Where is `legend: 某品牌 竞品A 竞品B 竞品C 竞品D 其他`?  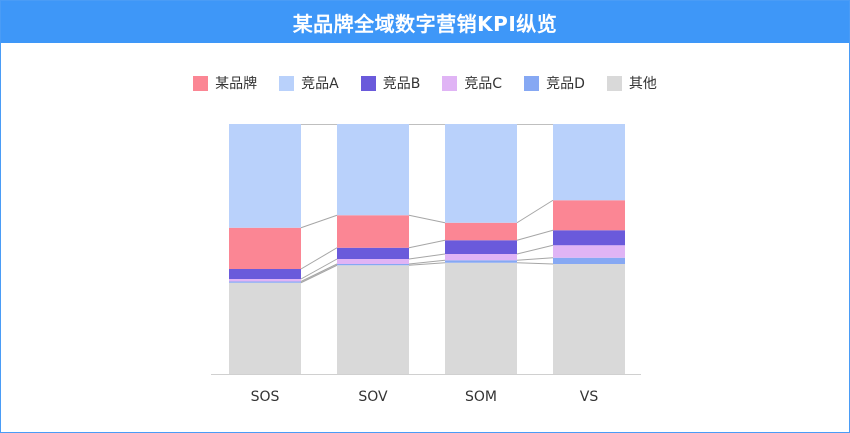 legend: 某品牌 竞品A 竞品B 竞品C 竞品D 其他 is located at coordinates (425, 83).